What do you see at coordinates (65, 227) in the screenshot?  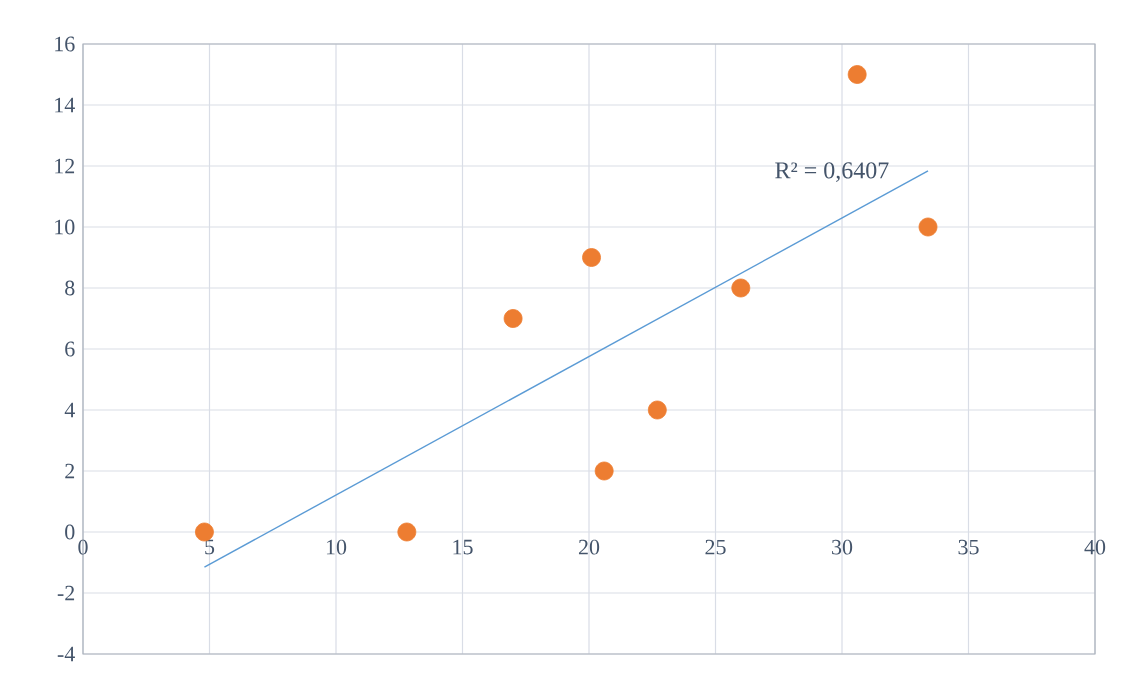 I see `y-tick-label: 10` at bounding box center [65, 227].